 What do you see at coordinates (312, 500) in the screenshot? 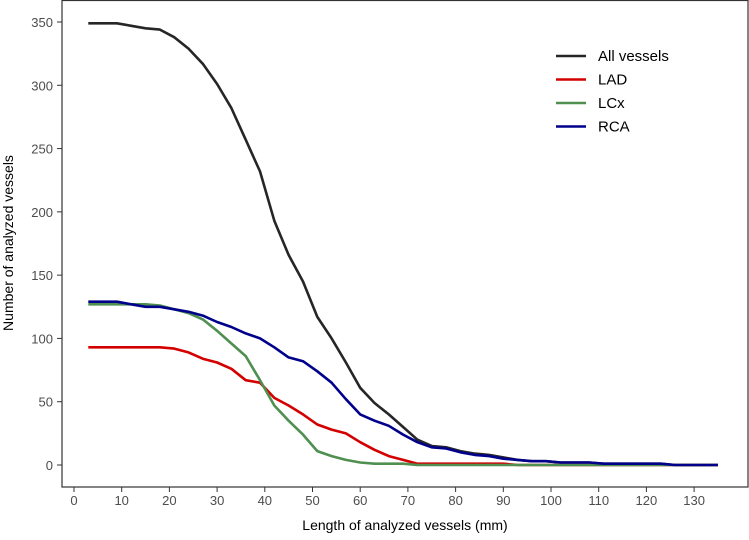
I see `x-tick-label: 50` at bounding box center [312, 500].